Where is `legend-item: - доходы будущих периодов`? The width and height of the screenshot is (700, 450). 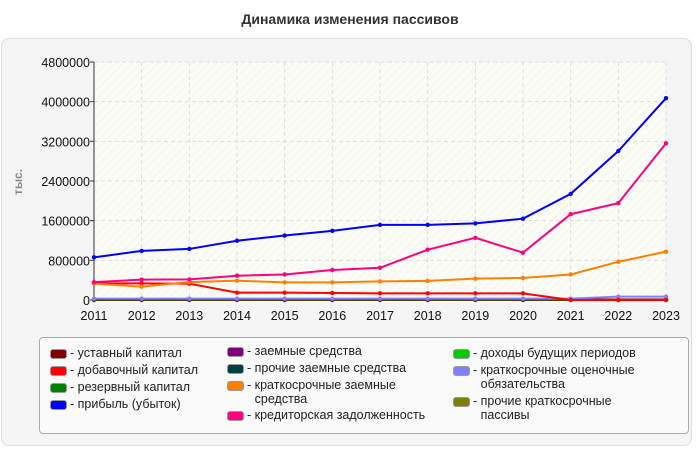
legend-item: - доходы будущих периодов is located at coordinates (553, 353).